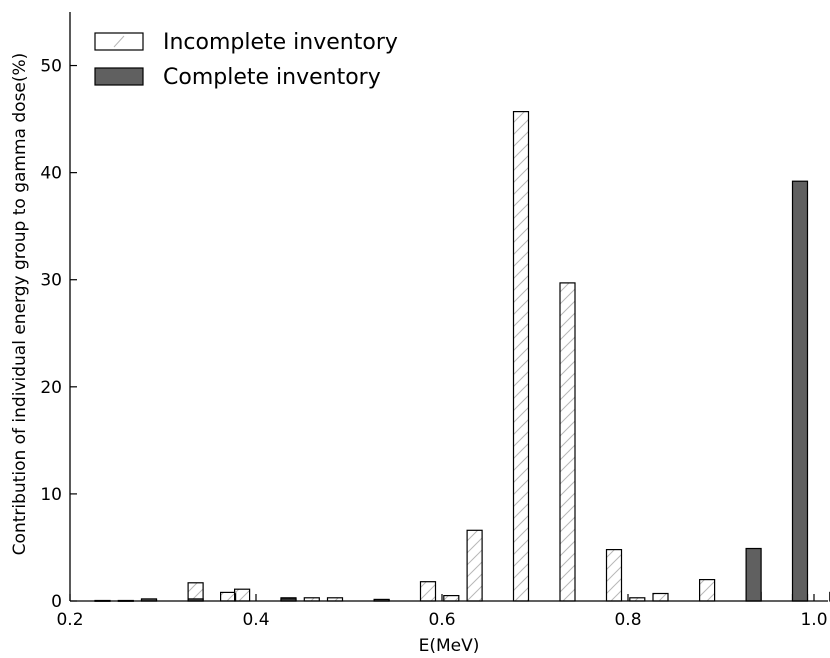 This screenshot has height=658, width=830. I want to click on x-tick-label: 0.6, so click(441, 620).